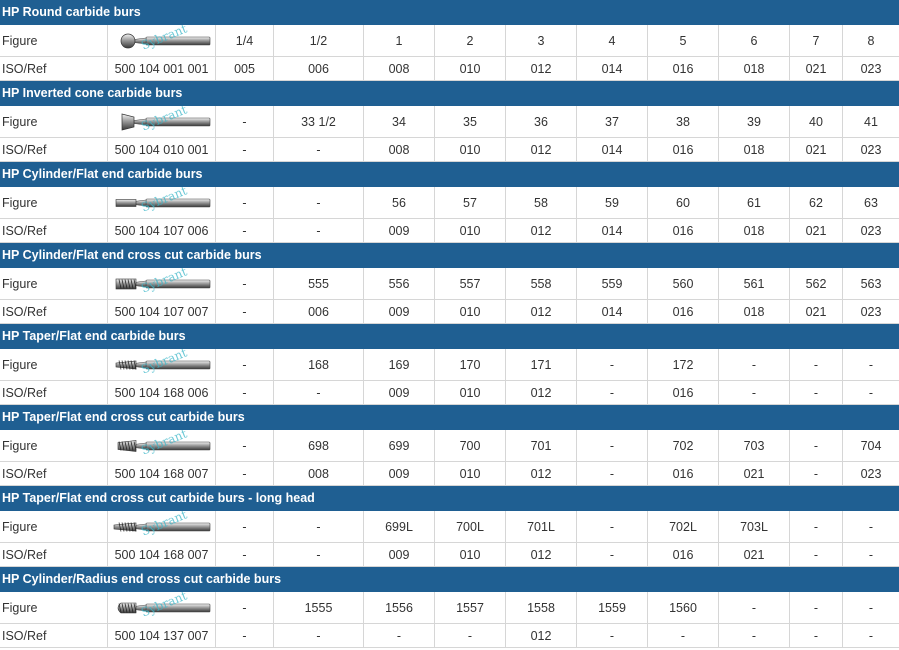 This screenshot has height=650, width=899. I want to click on figure-cell: 4, so click(612, 40).